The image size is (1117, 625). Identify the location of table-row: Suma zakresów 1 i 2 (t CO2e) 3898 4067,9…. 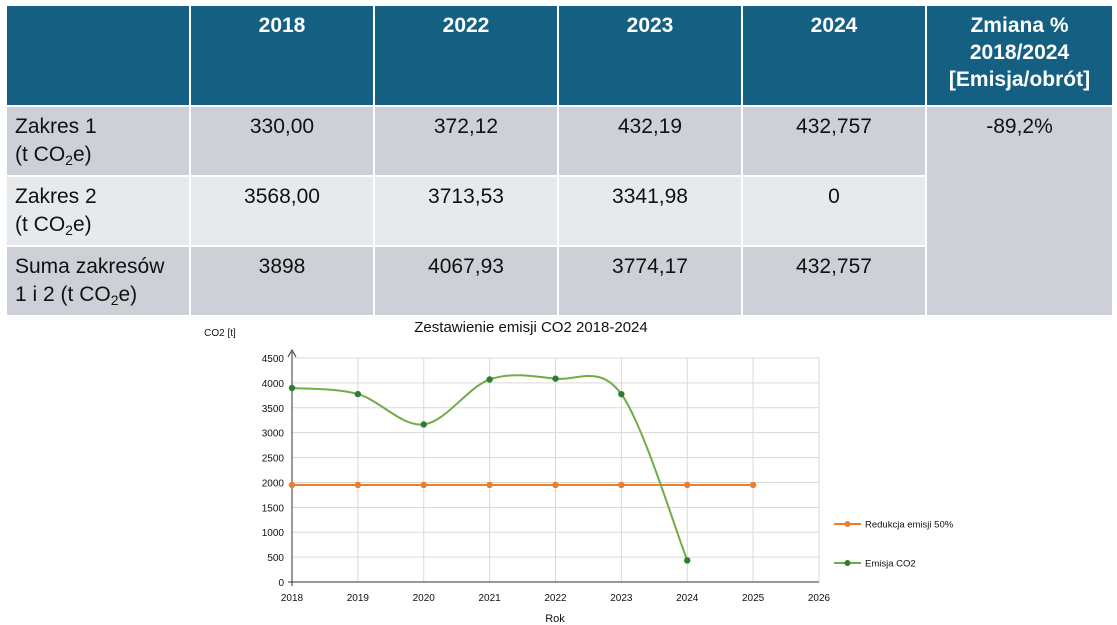
(559, 281).